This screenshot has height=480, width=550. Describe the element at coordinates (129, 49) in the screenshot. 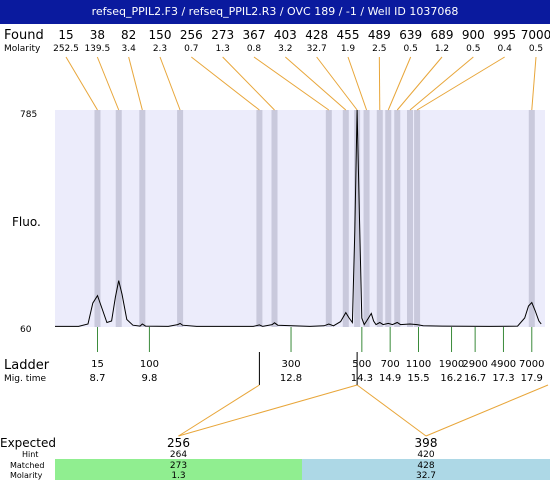

I see `found-molarity-label: 3.4` at that location.